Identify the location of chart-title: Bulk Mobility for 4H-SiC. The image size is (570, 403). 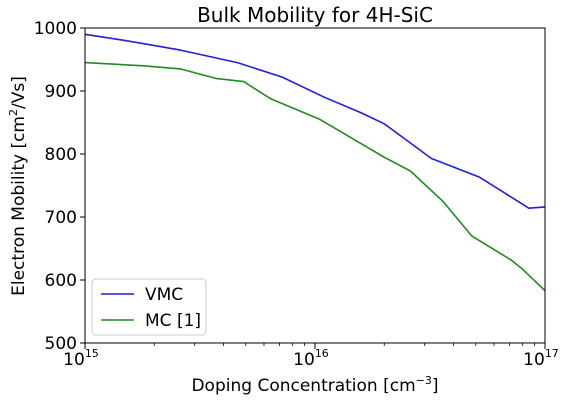
(315, 15).